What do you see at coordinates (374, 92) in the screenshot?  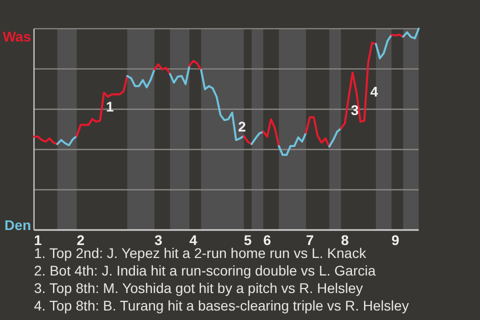 I see `series-label: 4` at bounding box center [374, 92].